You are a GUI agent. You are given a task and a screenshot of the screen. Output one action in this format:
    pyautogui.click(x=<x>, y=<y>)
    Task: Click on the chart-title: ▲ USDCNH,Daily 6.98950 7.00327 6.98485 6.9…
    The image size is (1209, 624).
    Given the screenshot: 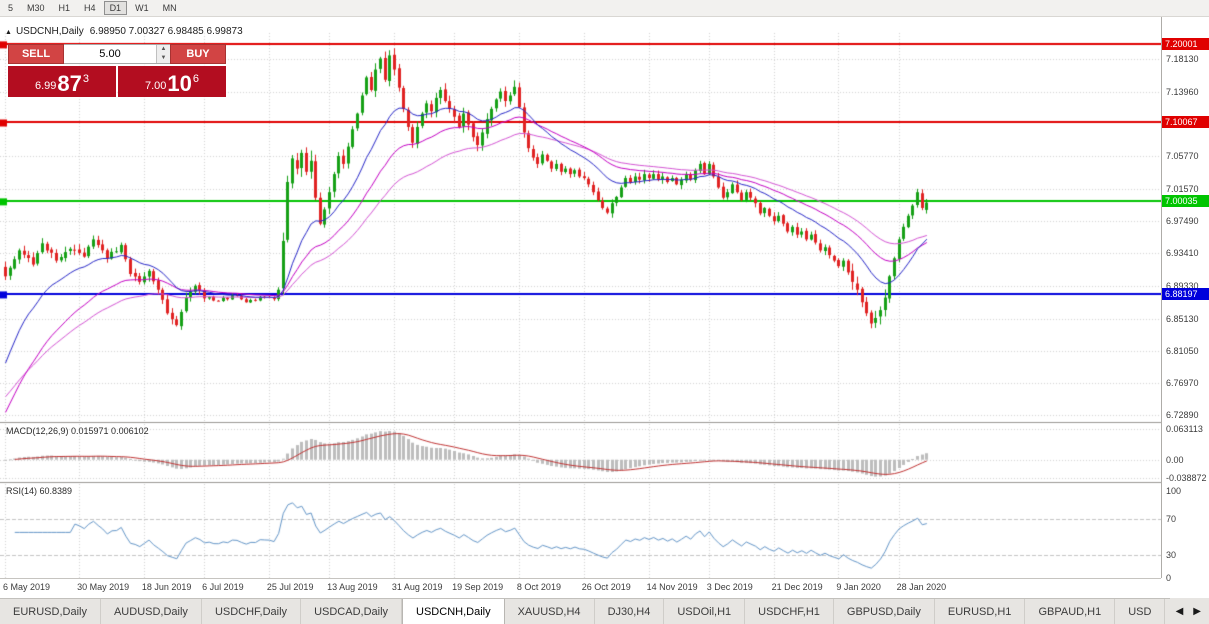 What is the action you would take?
    pyautogui.click(x=124, y=31)
    